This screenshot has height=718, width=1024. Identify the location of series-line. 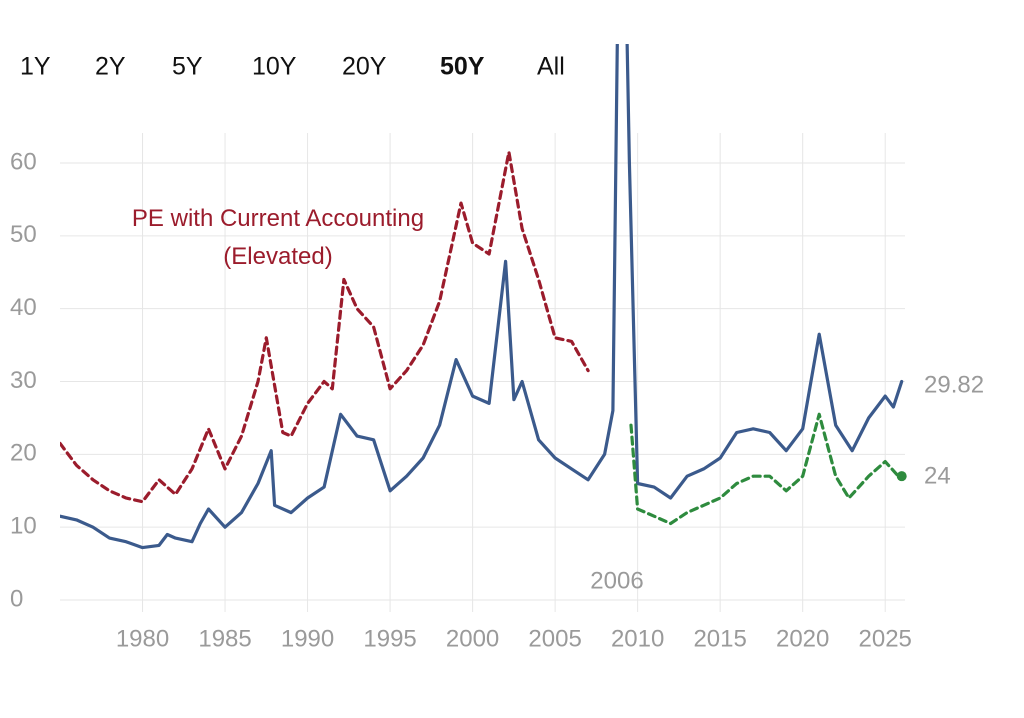
(766, 469).